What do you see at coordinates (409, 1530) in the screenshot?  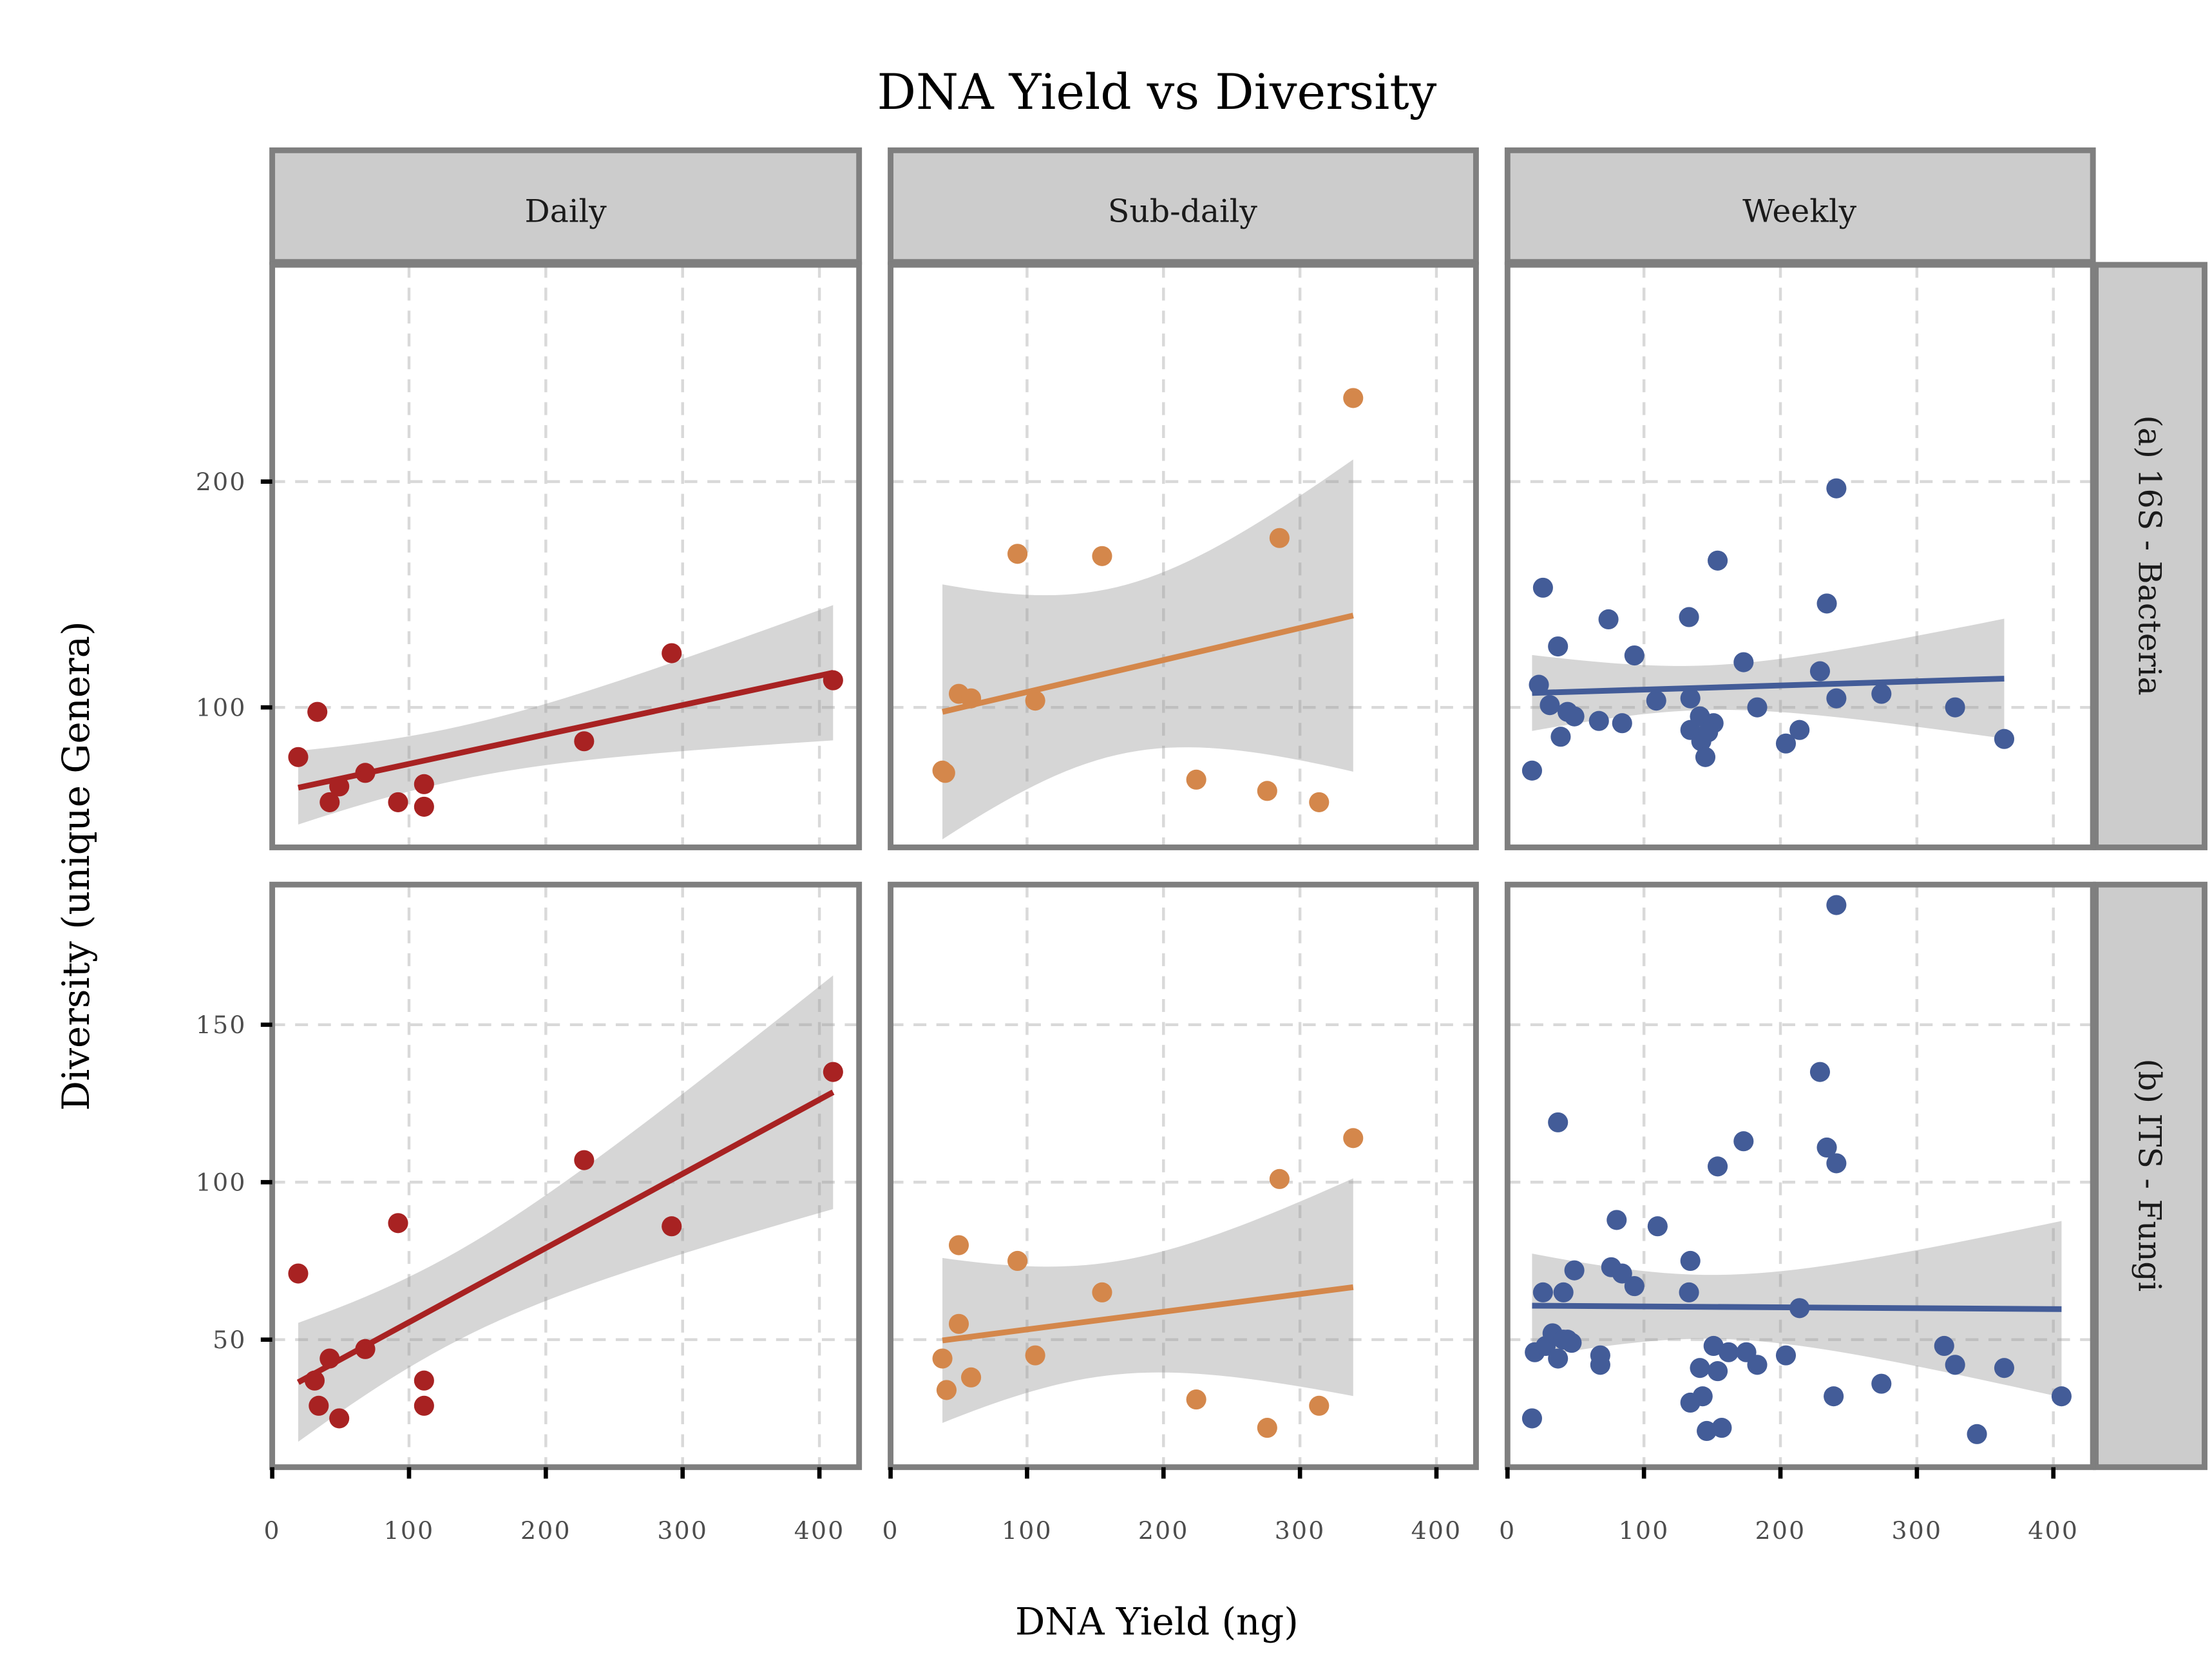 I see `x-tick-label: 100` at bounding box center [409, 1530].